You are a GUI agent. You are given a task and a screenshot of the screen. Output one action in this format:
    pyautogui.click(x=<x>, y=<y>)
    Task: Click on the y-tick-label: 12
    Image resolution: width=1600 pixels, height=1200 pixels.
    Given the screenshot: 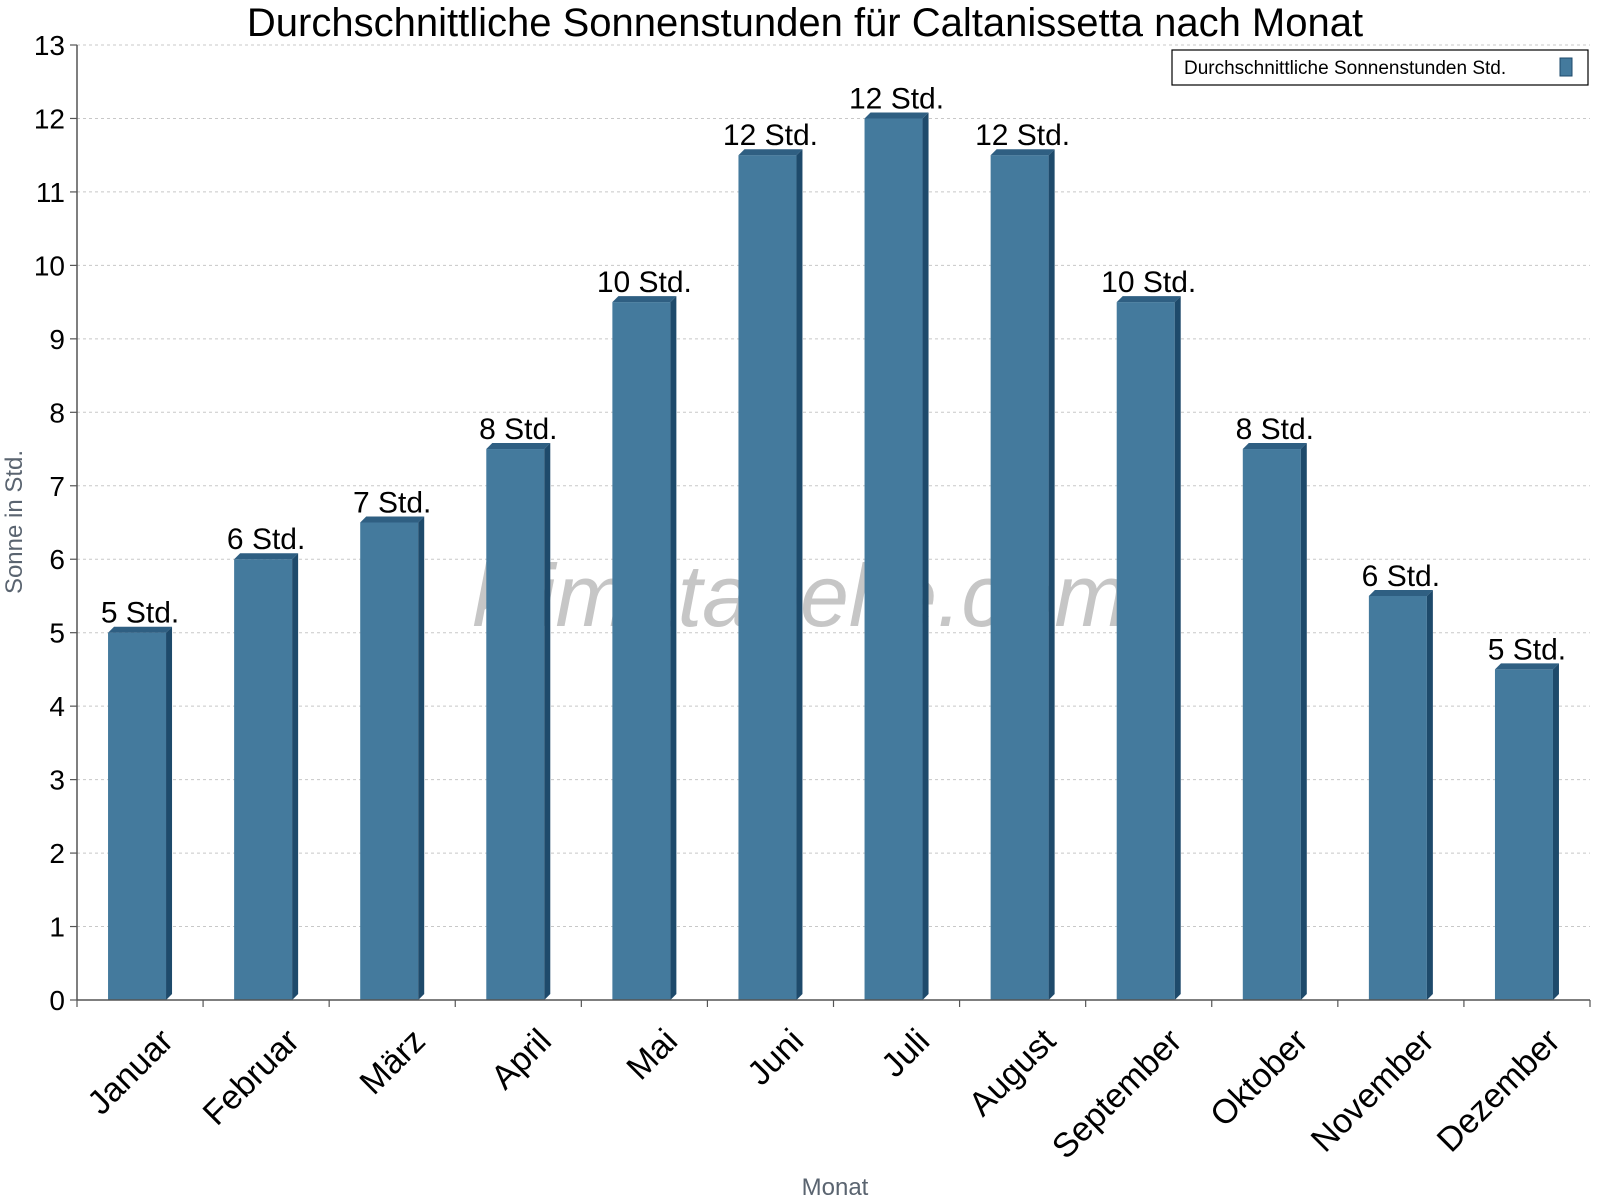 What is the action you would take?
    pyautogui.click(x=49, y=118)
    